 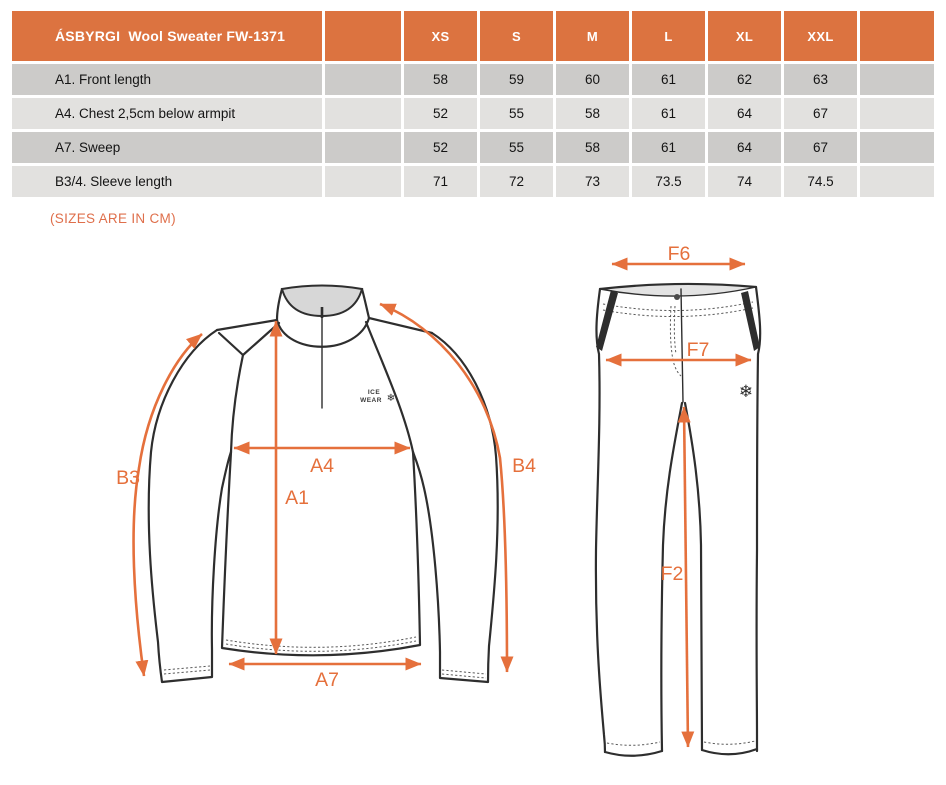 I want to click on b3-sleeve-arrow, so click(x=167, y=505).